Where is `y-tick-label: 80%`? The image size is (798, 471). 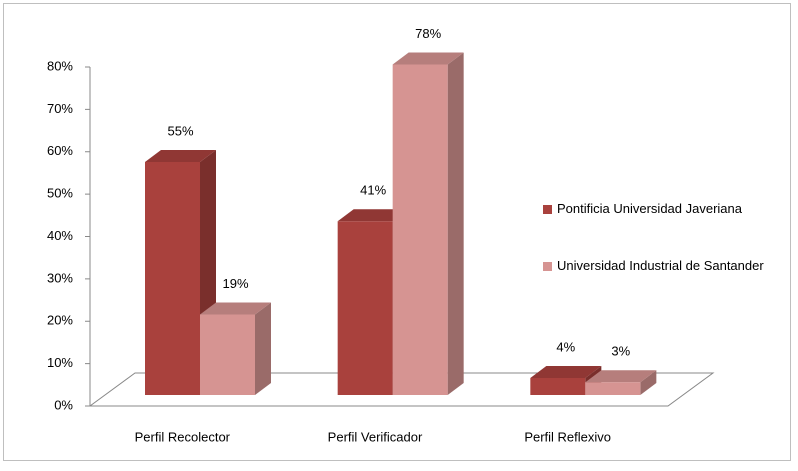
y-tick-label: 80% is located at coordinates (60, 65).